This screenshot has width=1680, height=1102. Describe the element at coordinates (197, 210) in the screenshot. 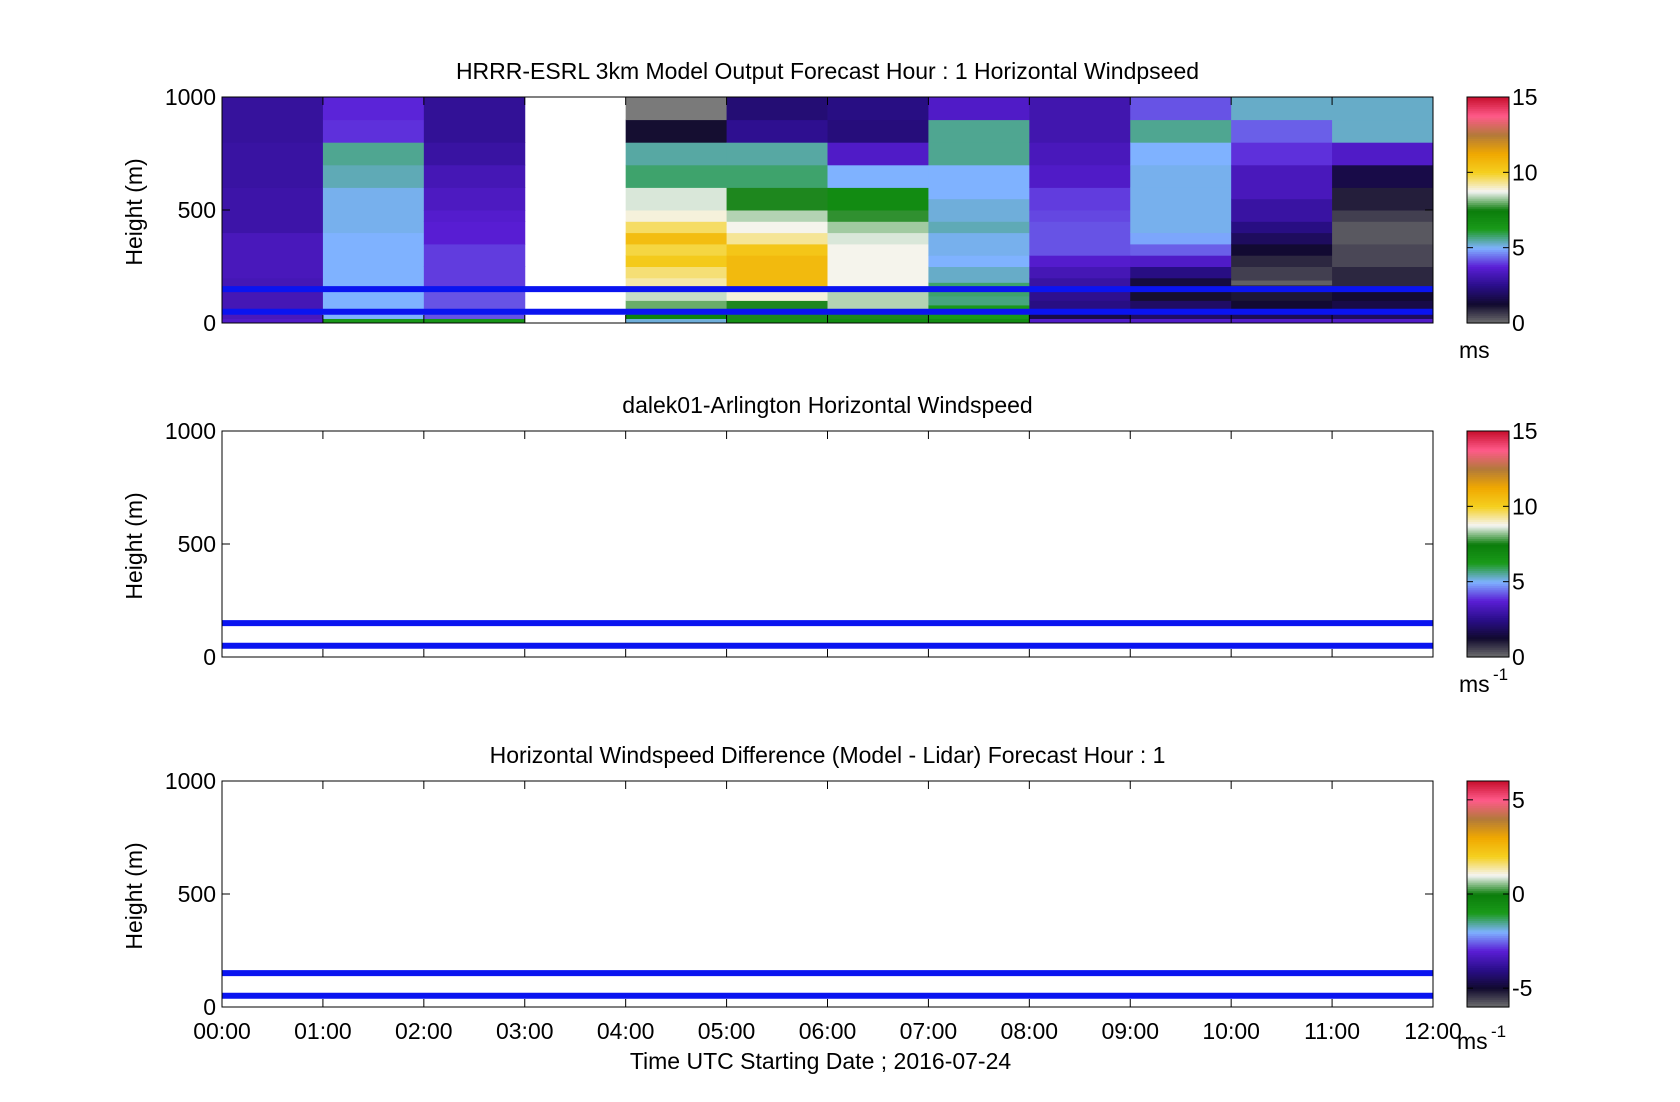

I see `y-tick-label: 500` at that location.